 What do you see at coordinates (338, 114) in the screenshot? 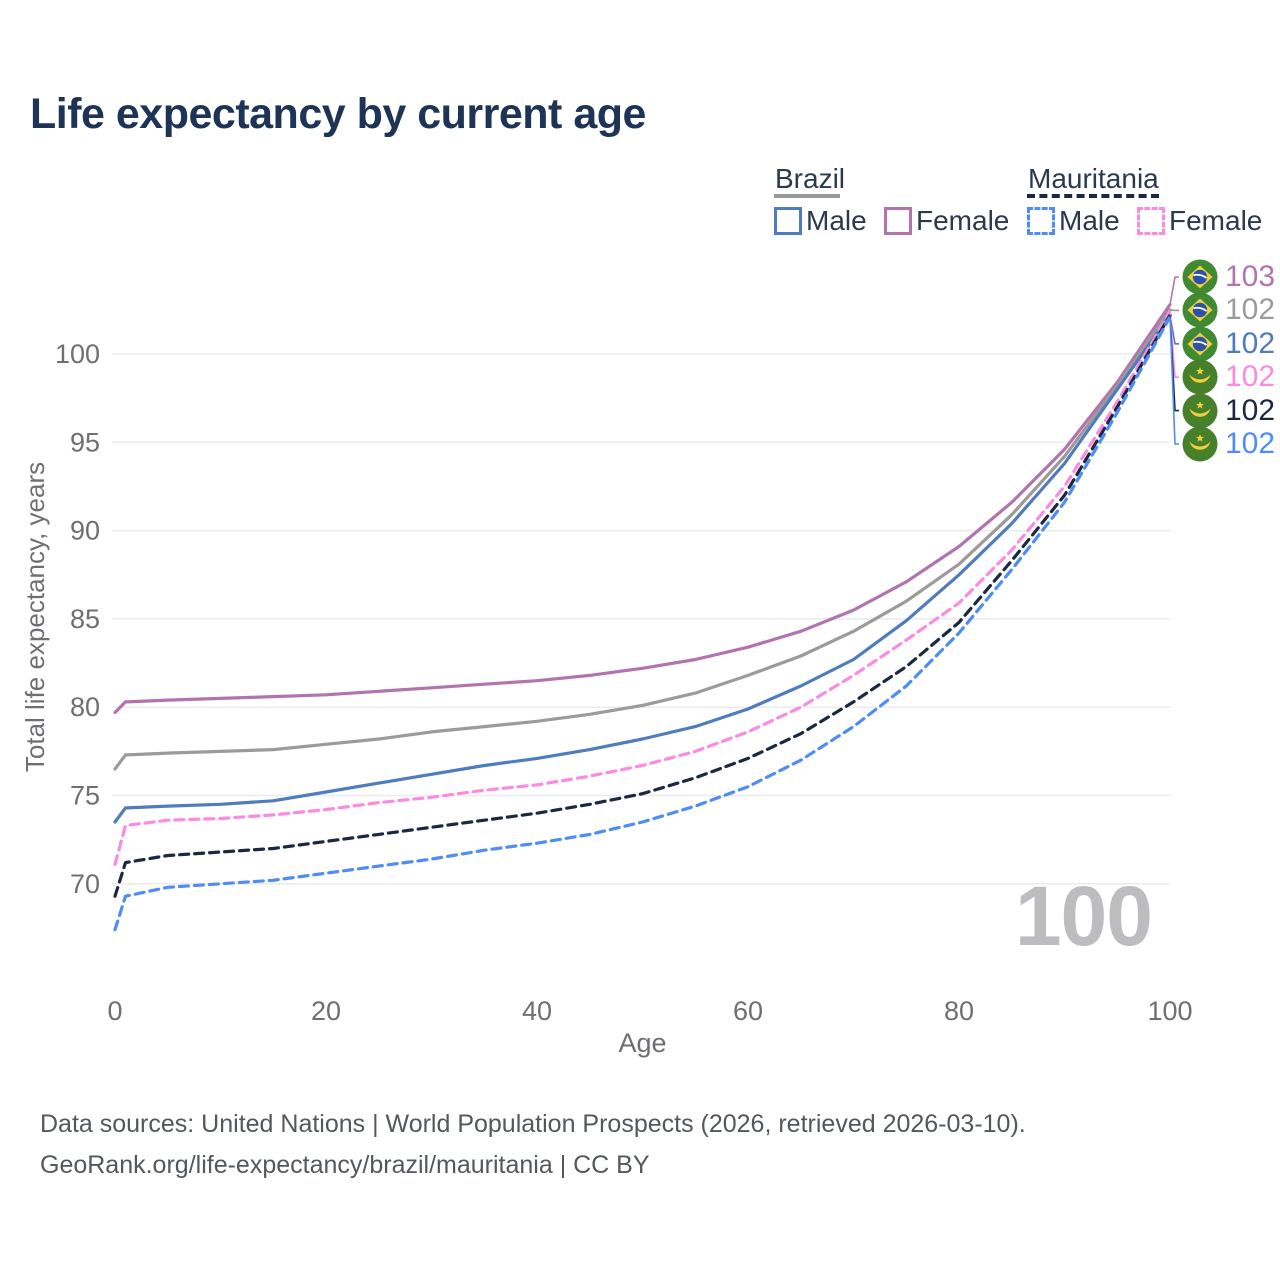
I see `page-title: Life expectancy by current age` at bounding box center [338, 114].